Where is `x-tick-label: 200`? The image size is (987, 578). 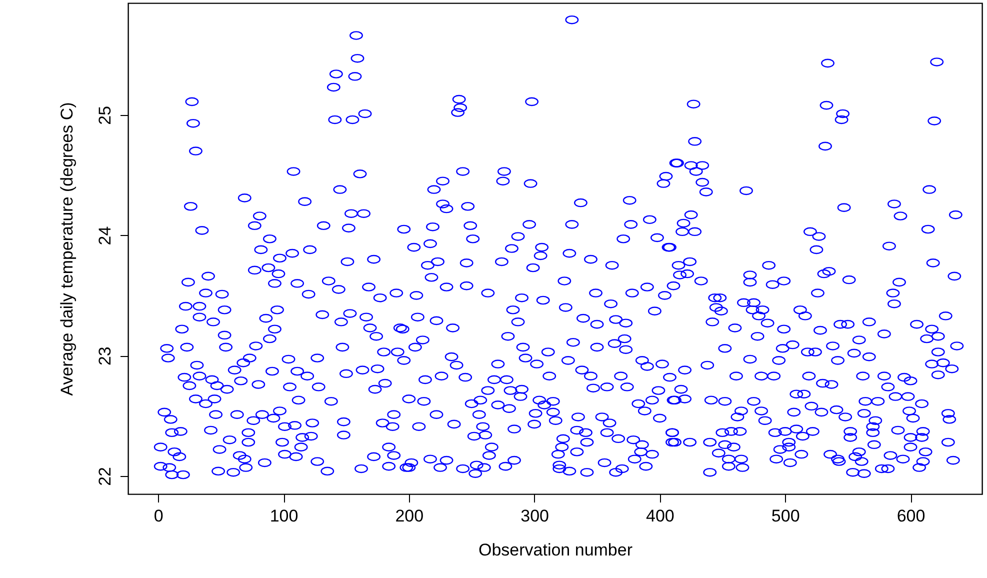 x-tick-label: 200 is located at coordinates (409, 516).